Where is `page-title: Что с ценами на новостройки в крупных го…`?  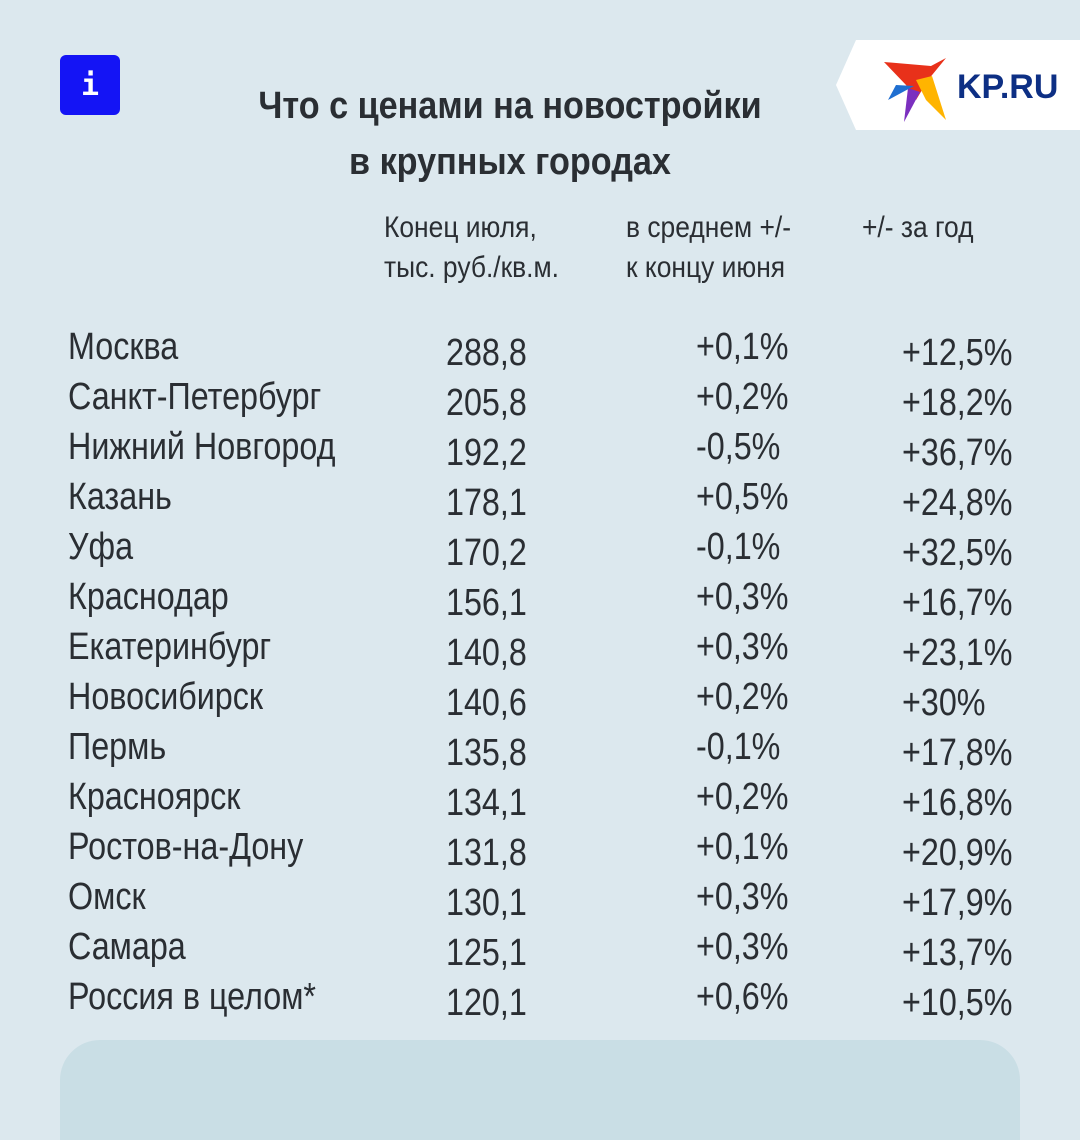
page-title: Что с ценами на новостройки в крупных го… is located at coordinates (510, 134).